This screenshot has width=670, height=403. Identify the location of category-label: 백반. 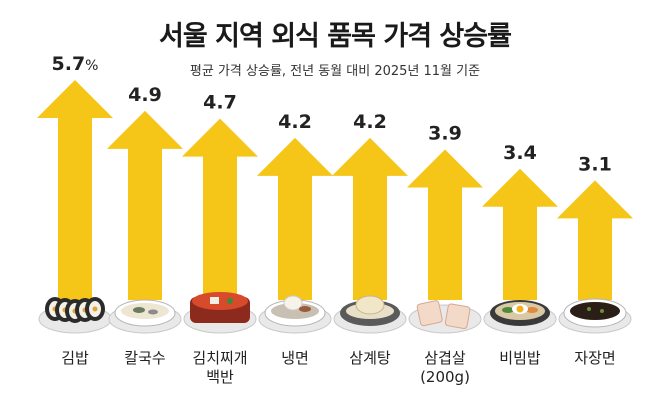
(220, 377).